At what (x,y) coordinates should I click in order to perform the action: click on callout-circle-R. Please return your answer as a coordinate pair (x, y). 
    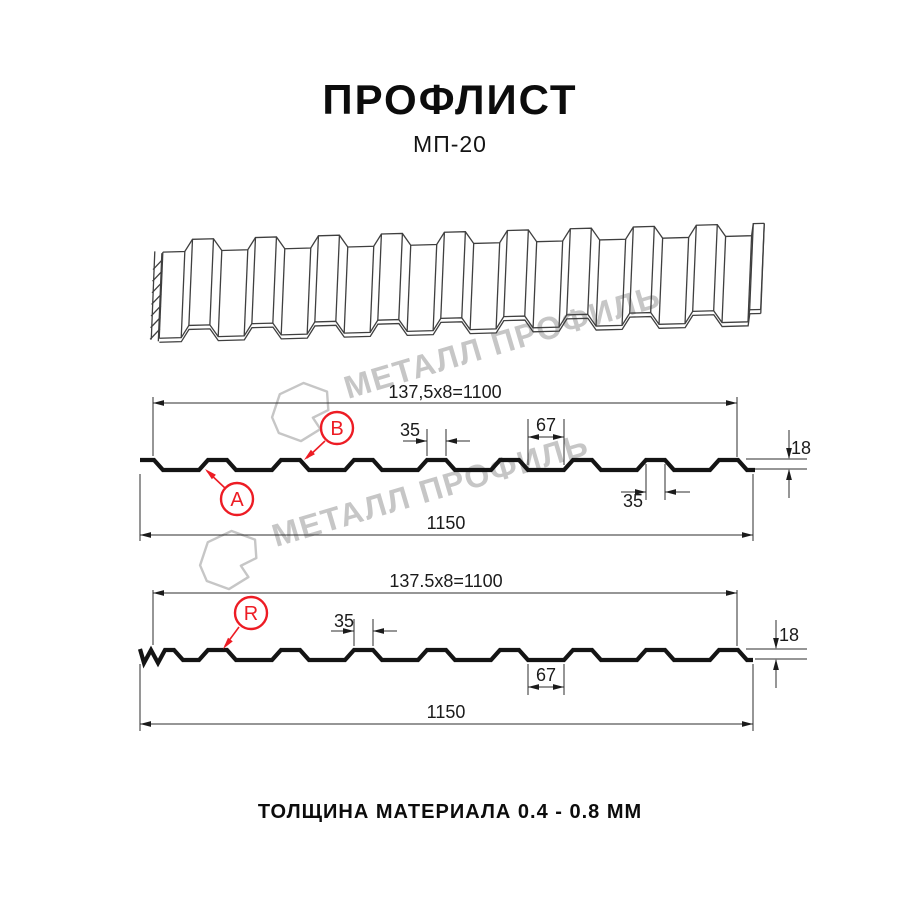
    Looking at the image, I should click on (251, 613).